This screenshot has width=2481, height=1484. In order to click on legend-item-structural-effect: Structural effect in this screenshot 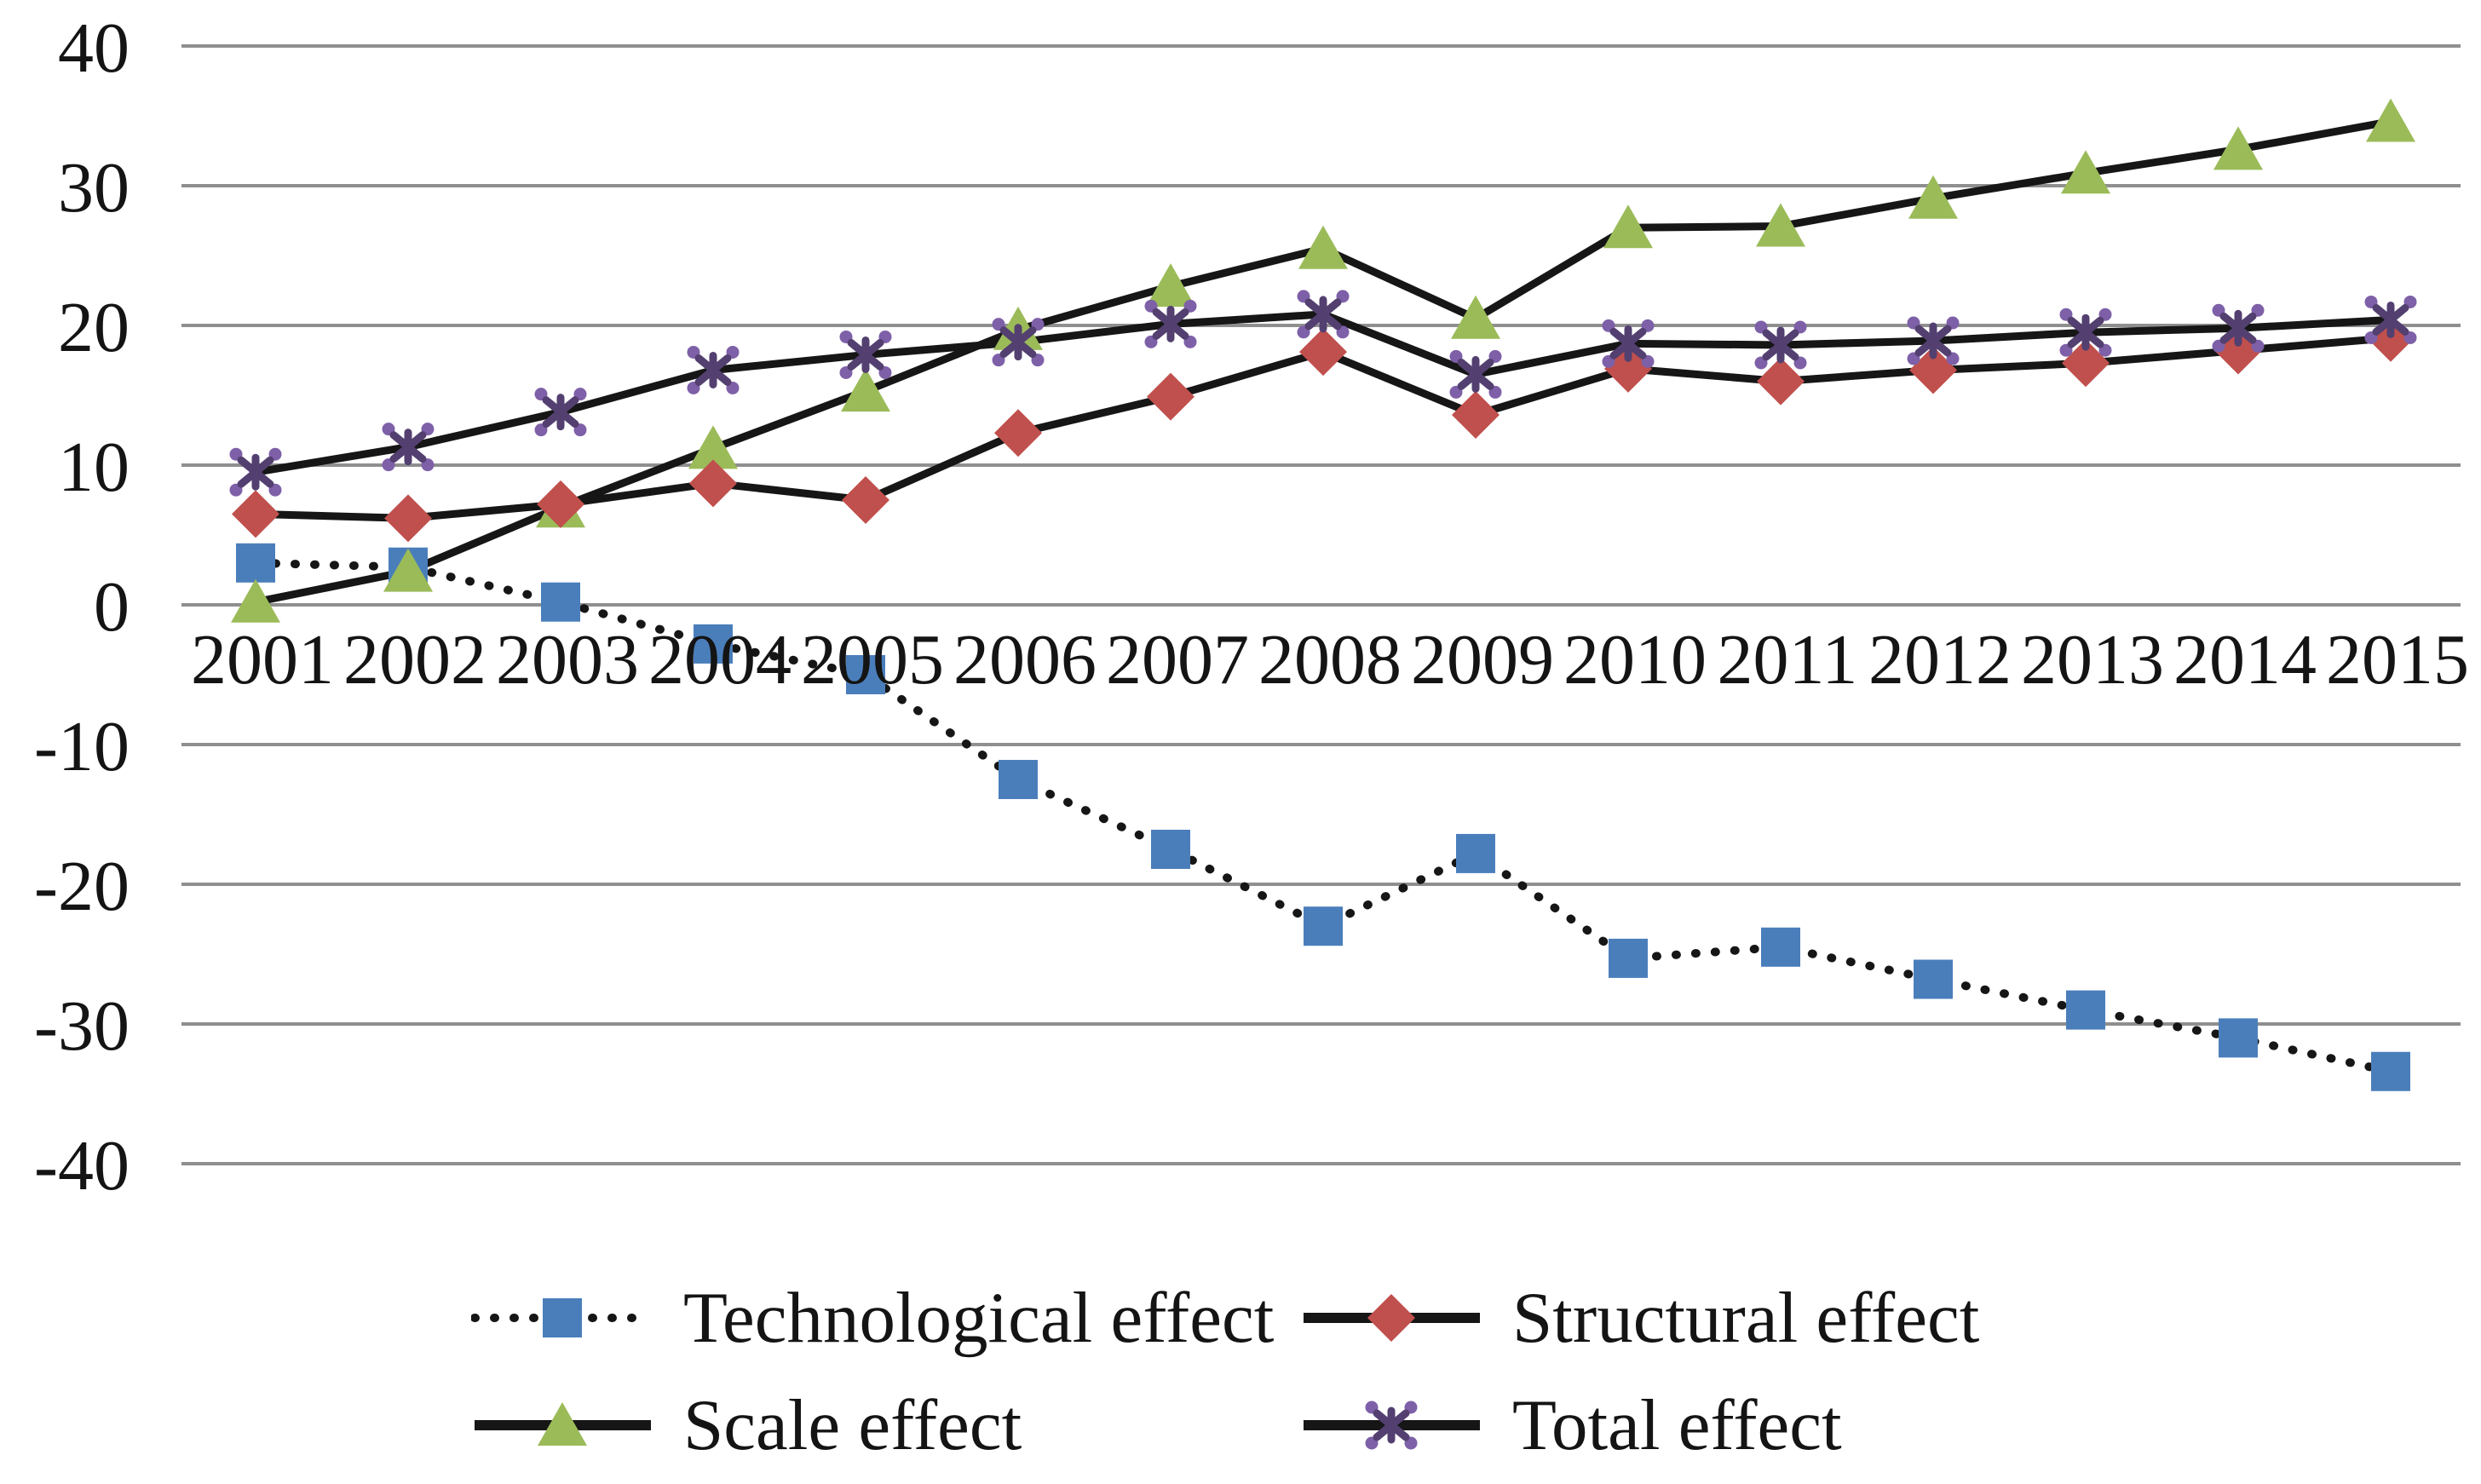, I will do `click(1639, 1318)`.